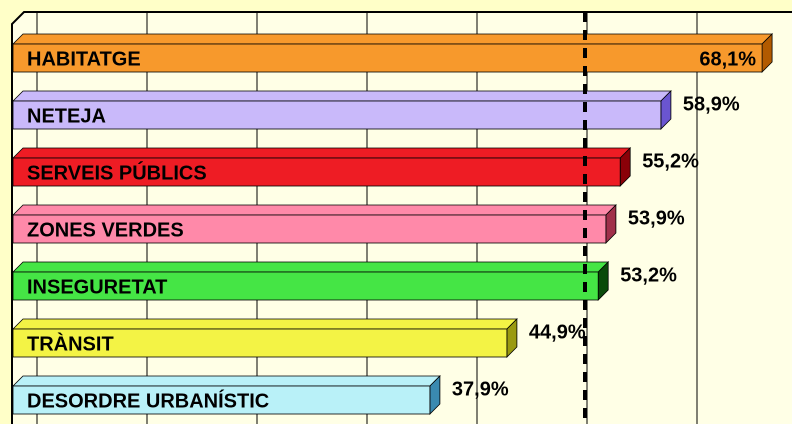 This screenshot has height=424, width=792. Describe the element at coordinates (84, 59) in the screenshot. I see `category-label: HABITATGE` at that location.